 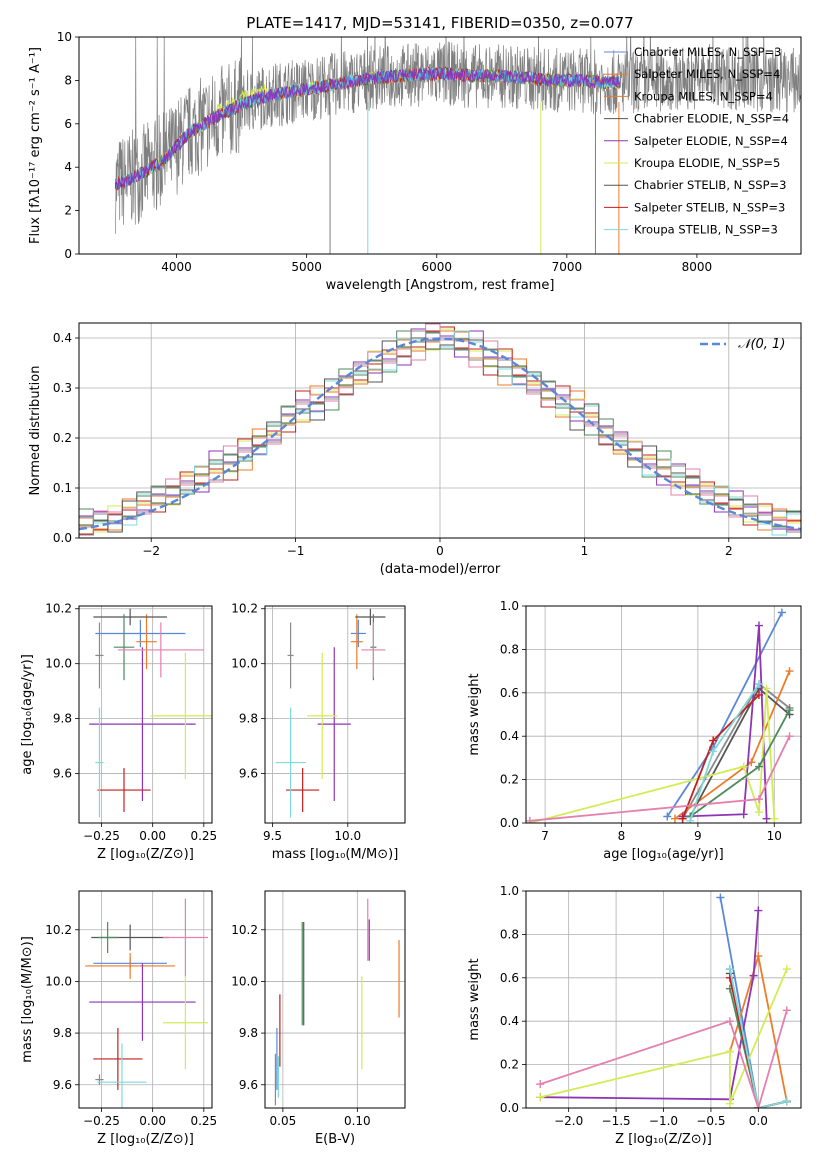 I want to click on x-tick-label: 7, so click(x=545, y=836).